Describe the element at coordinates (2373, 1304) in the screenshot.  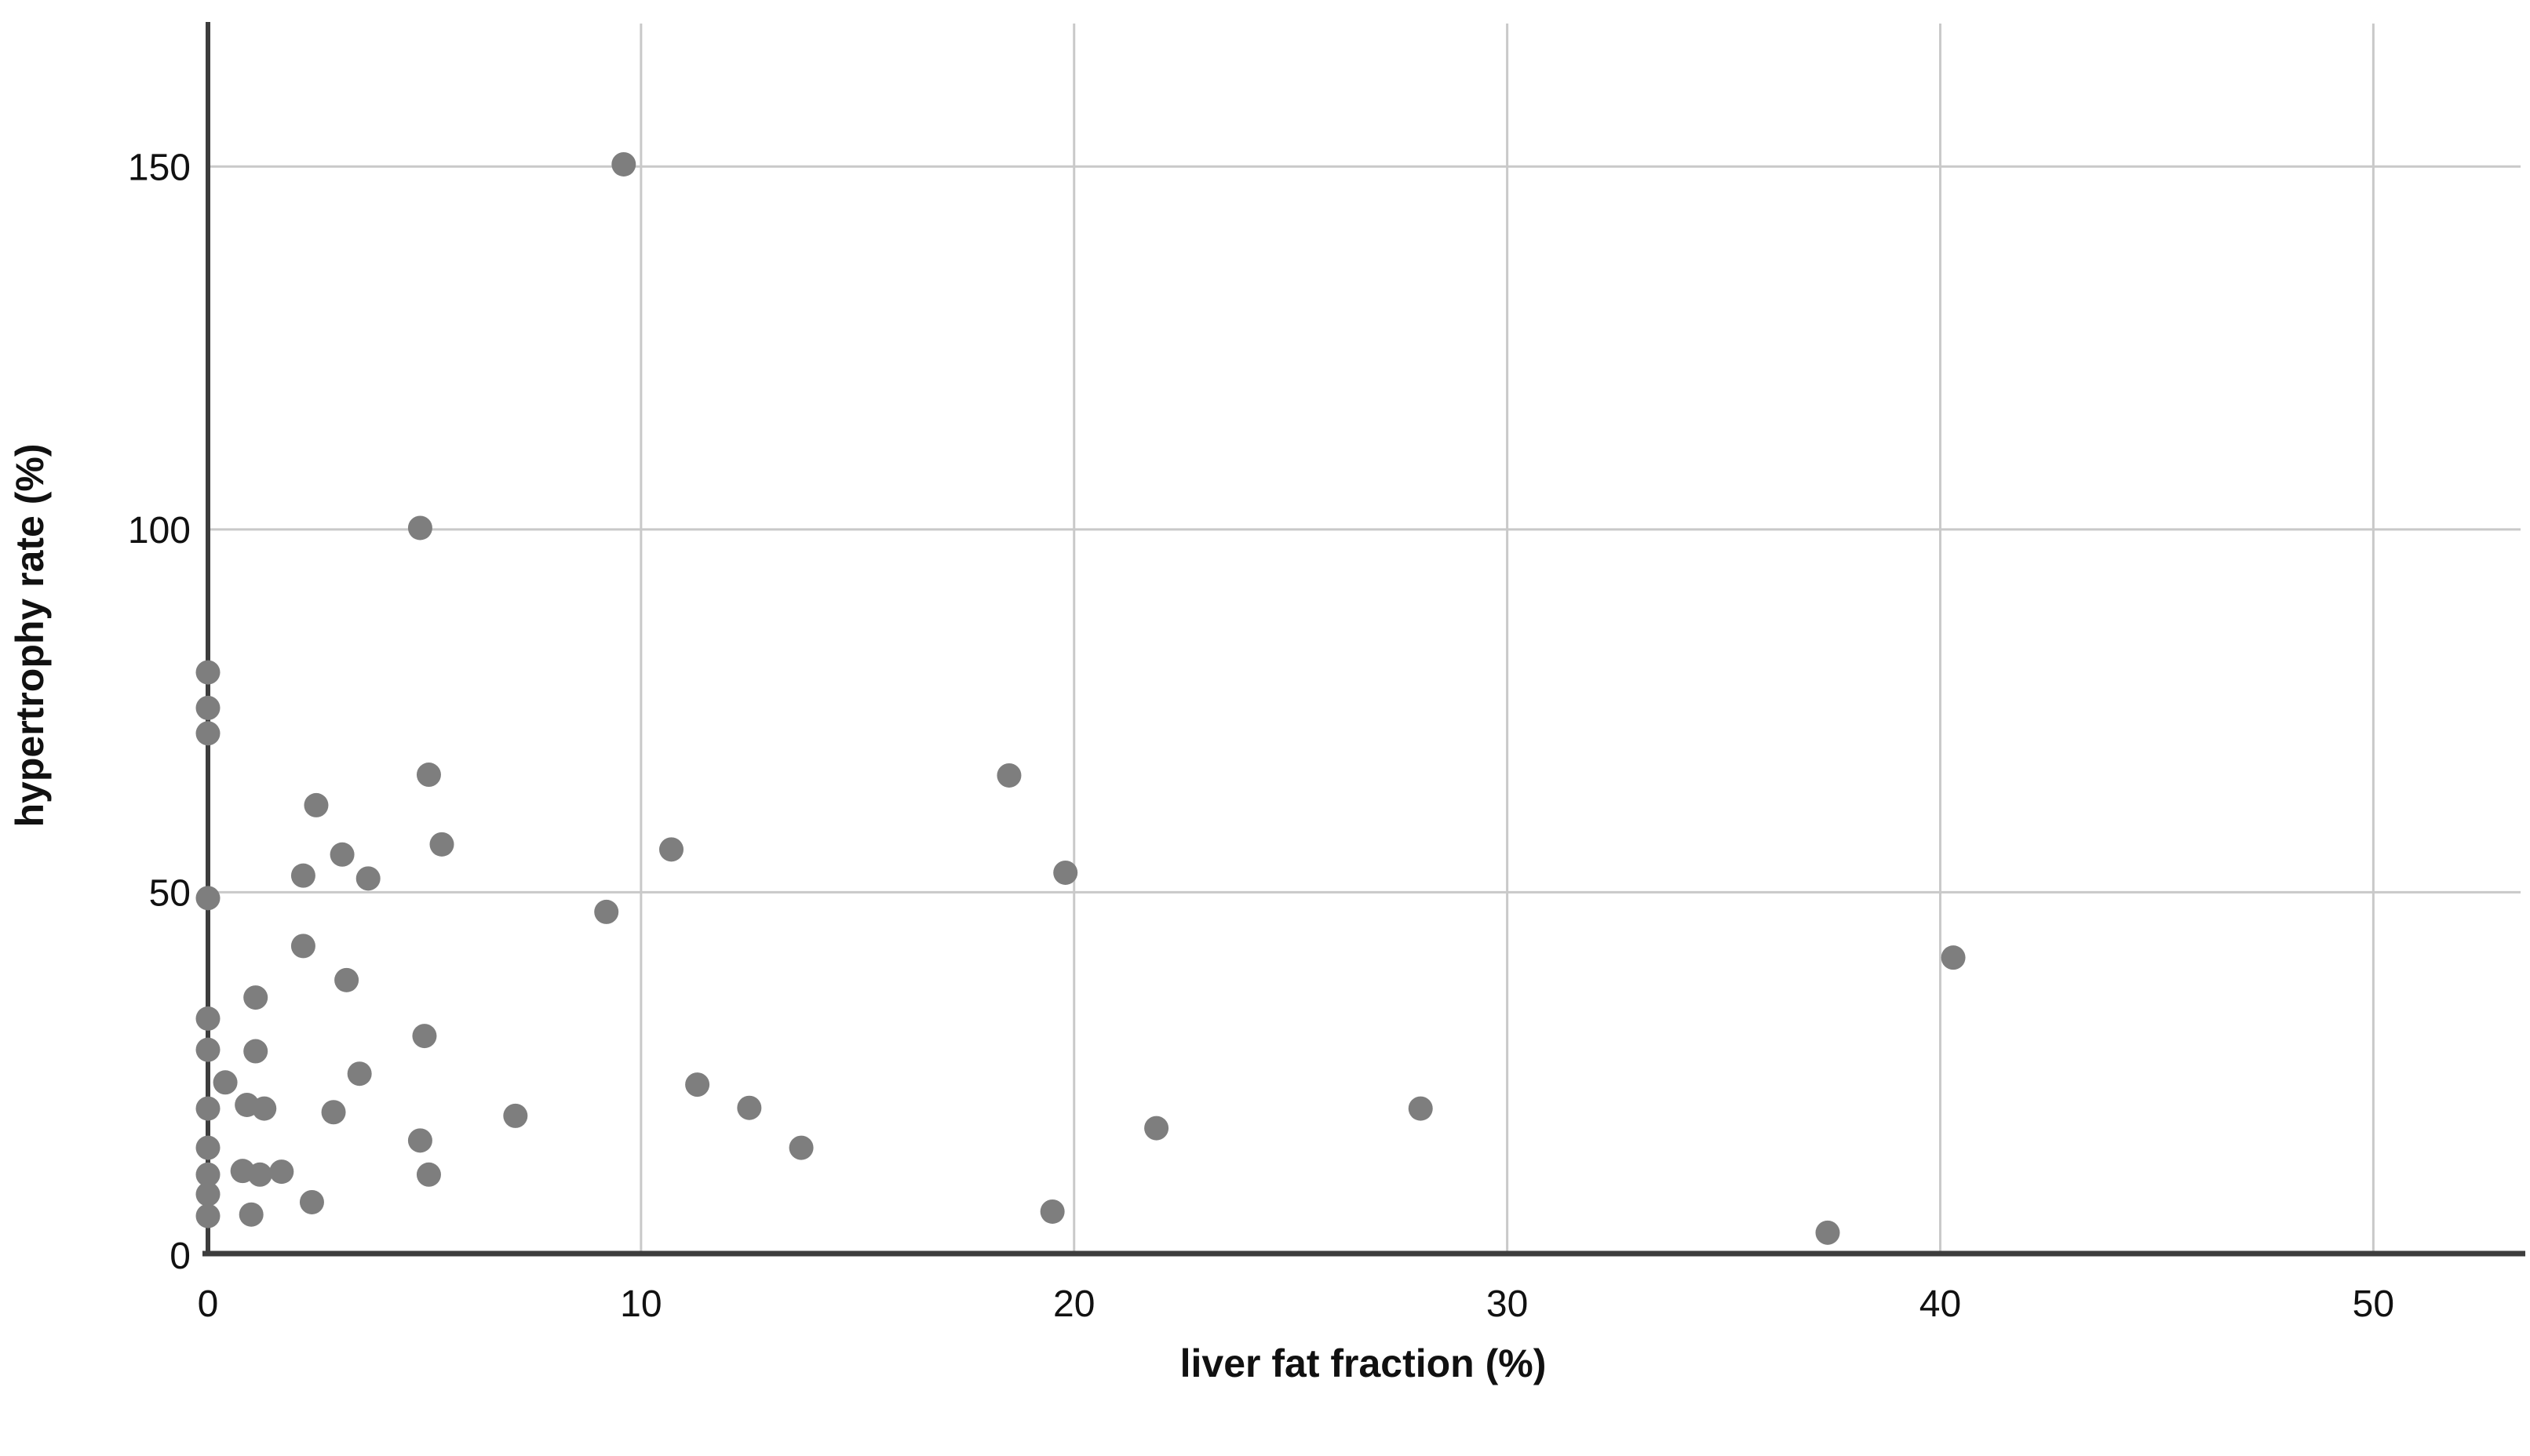
I see `x-tick-label: 50` at that location.